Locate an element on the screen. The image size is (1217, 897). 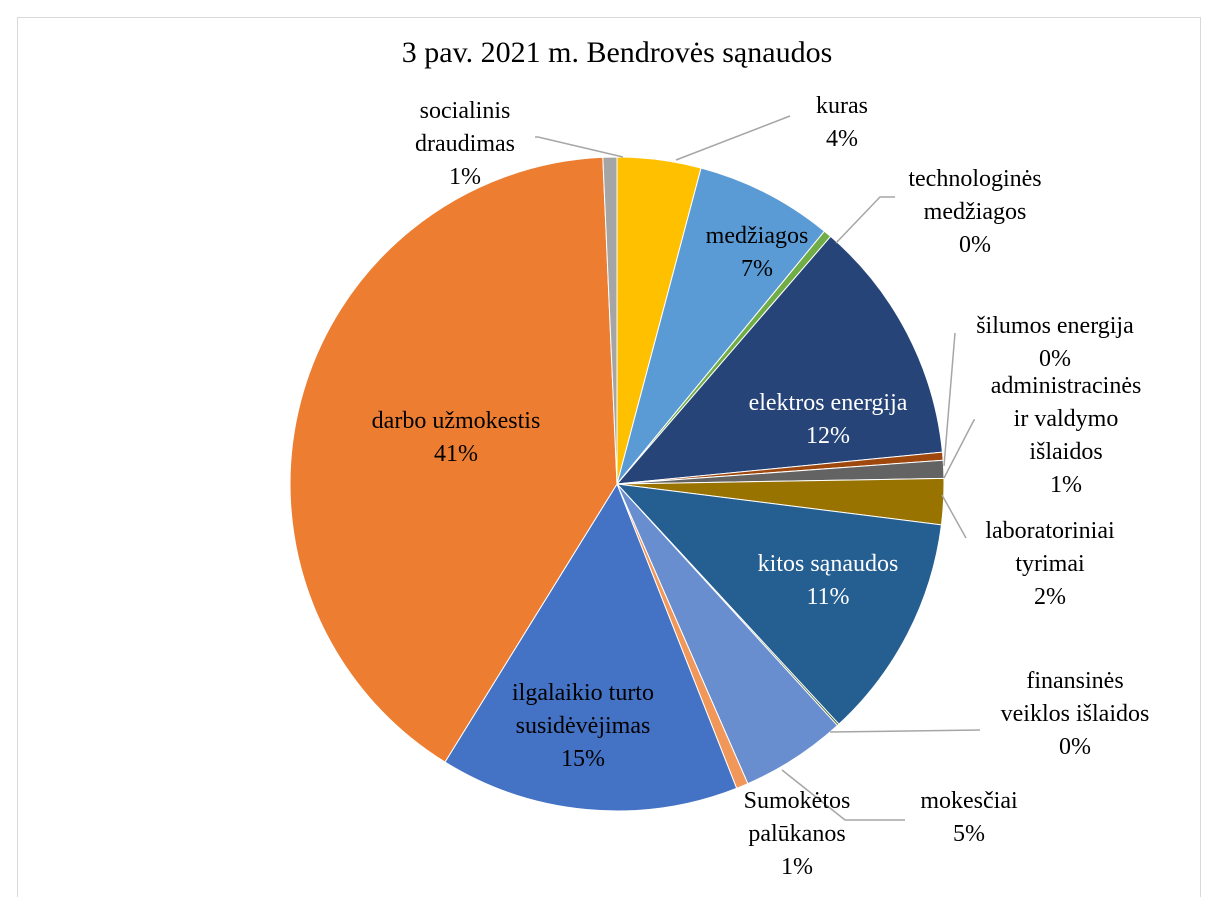
data-label: mokesčiai 5% is located at coordinates (969, 817).